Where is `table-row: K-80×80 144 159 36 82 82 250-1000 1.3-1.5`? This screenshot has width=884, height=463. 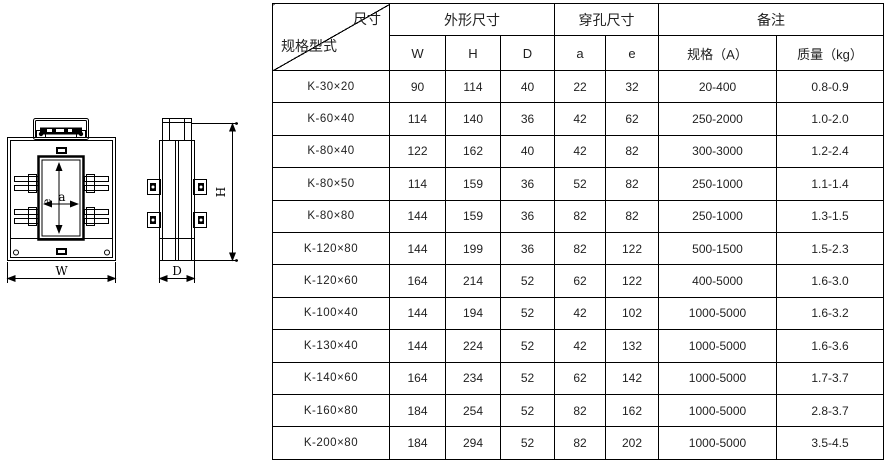 table-row: K-80×80 144 159 36 82 82 250-1000 1.3-1.5 is located at coordinates (578, 216).